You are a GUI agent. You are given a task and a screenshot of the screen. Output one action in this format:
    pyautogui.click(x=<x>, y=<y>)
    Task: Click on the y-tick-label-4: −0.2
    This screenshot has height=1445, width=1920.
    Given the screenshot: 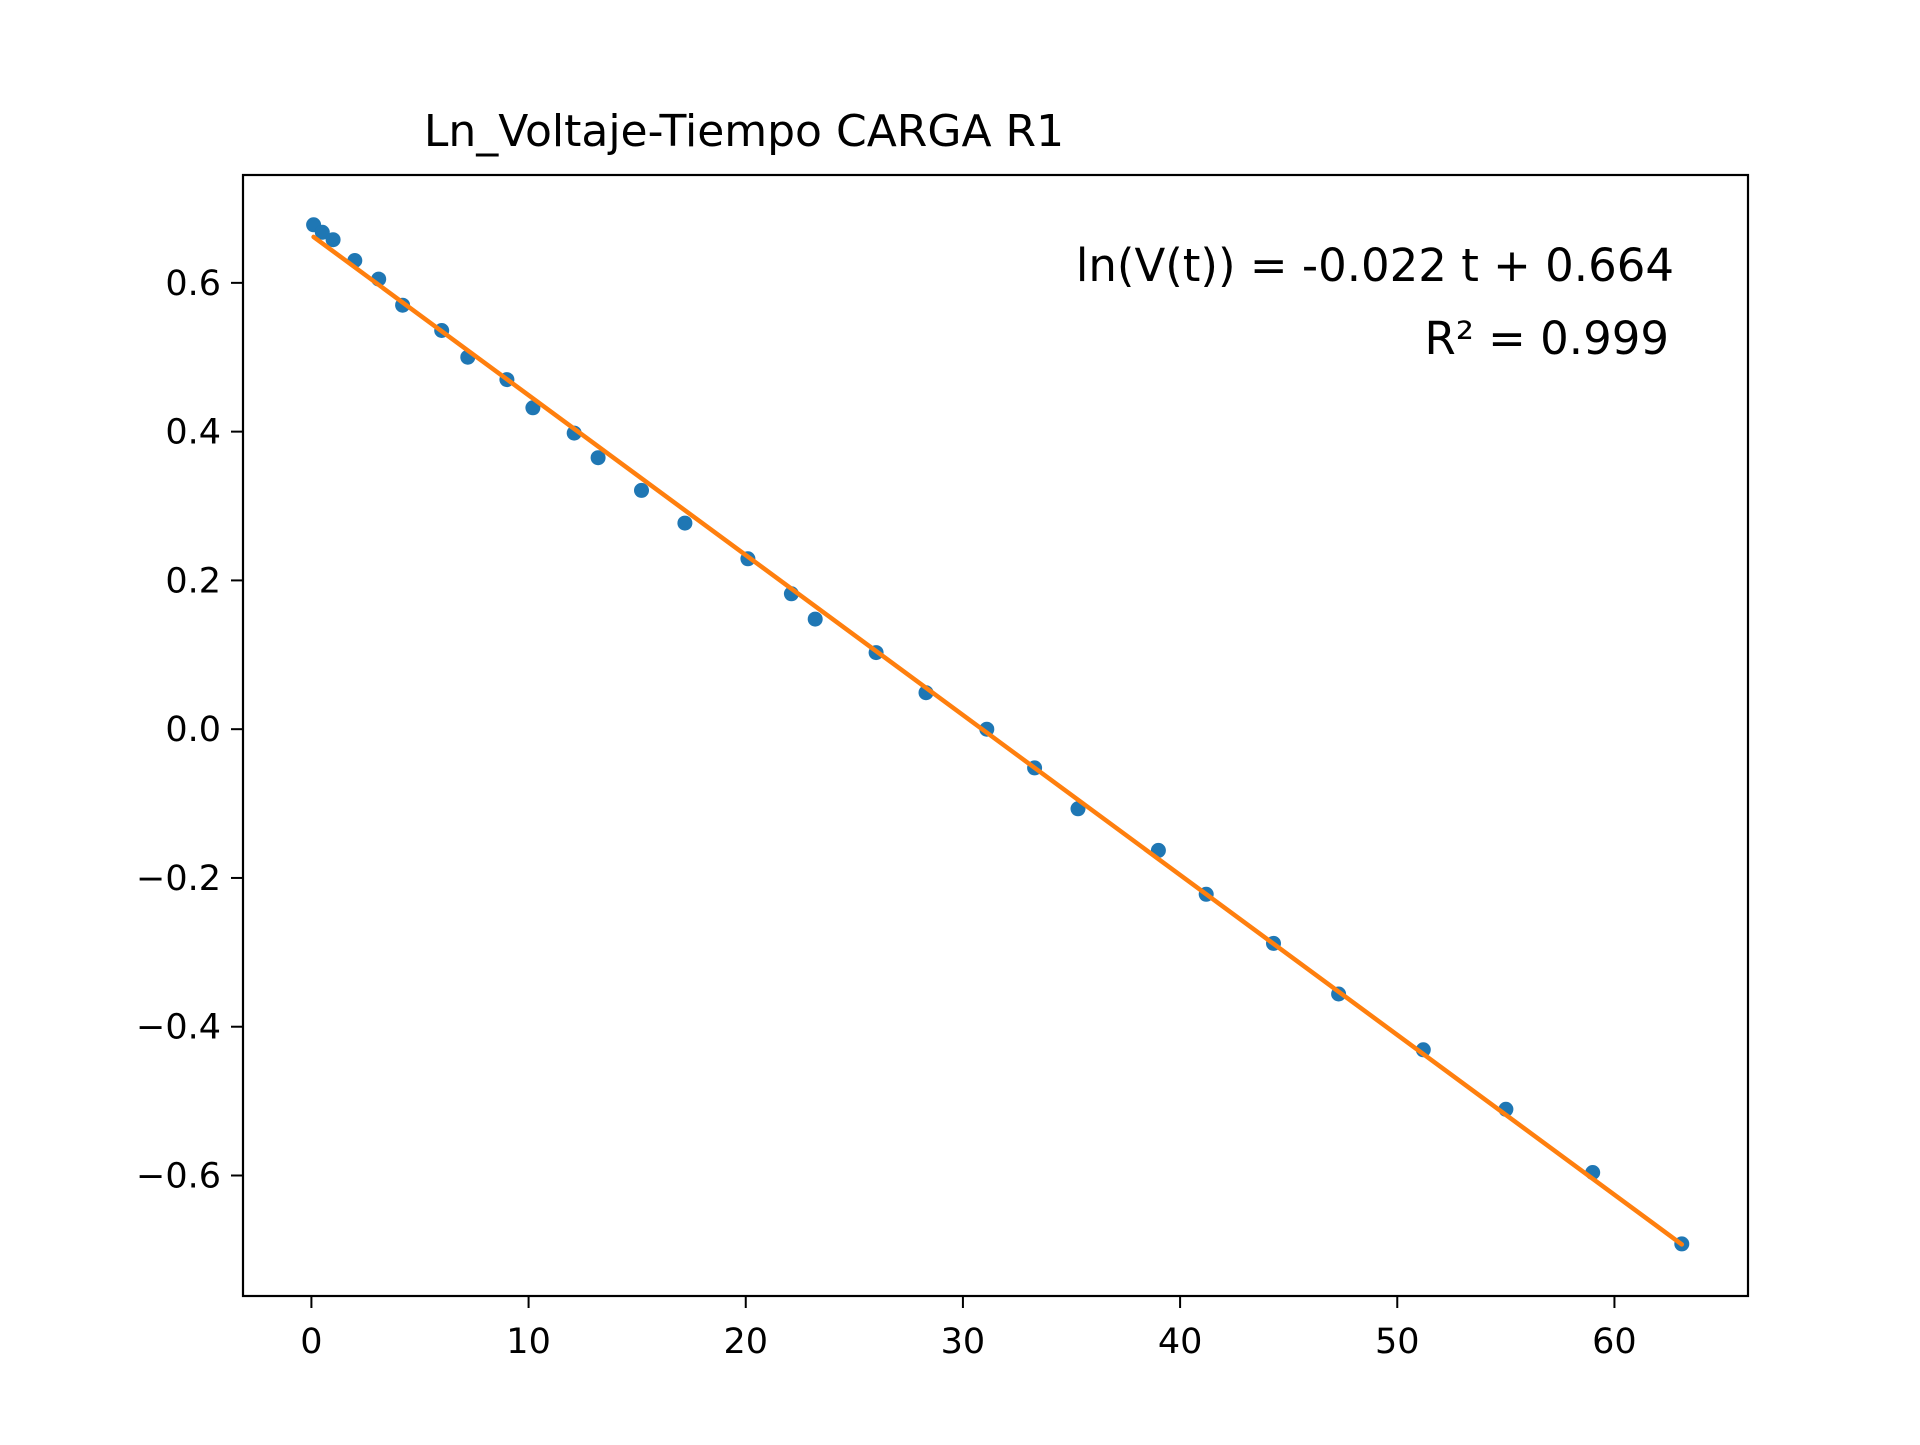 What is the action you would take?
    pyautogui.click(x=178, y=879)
    